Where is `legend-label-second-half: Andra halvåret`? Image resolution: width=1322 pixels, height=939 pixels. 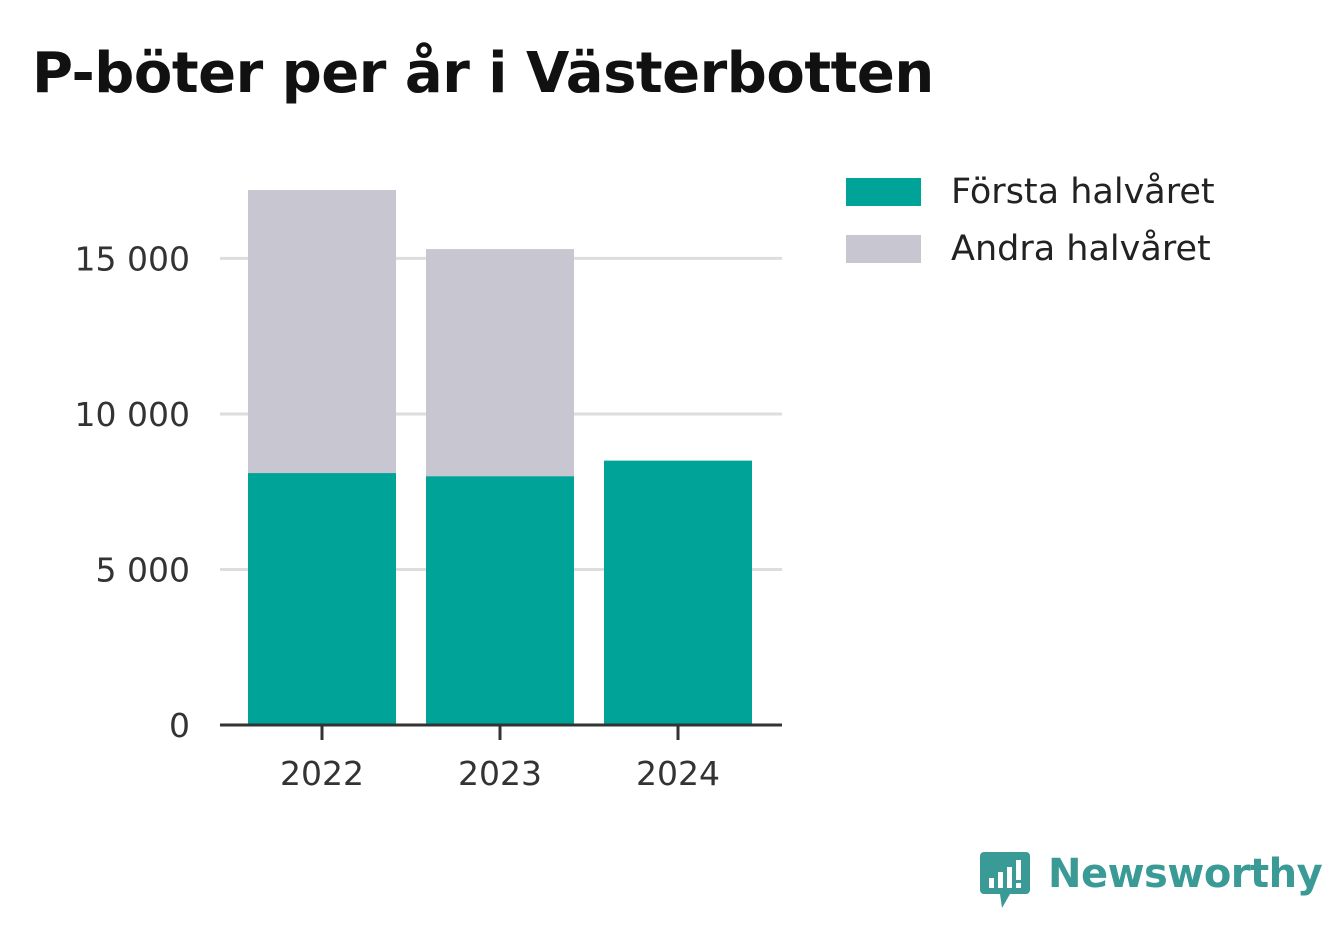 legend-label-second-half: Andra halvåret is located at coordinates (1081, 249).